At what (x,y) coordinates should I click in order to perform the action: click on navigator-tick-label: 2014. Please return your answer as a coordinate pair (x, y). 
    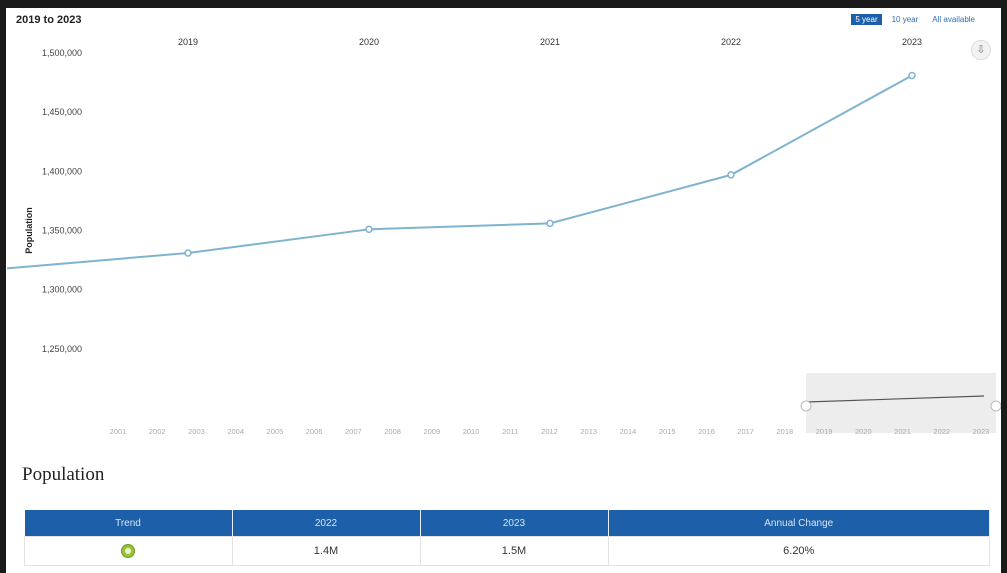
    Looking at the image, I should click on (628, 431).